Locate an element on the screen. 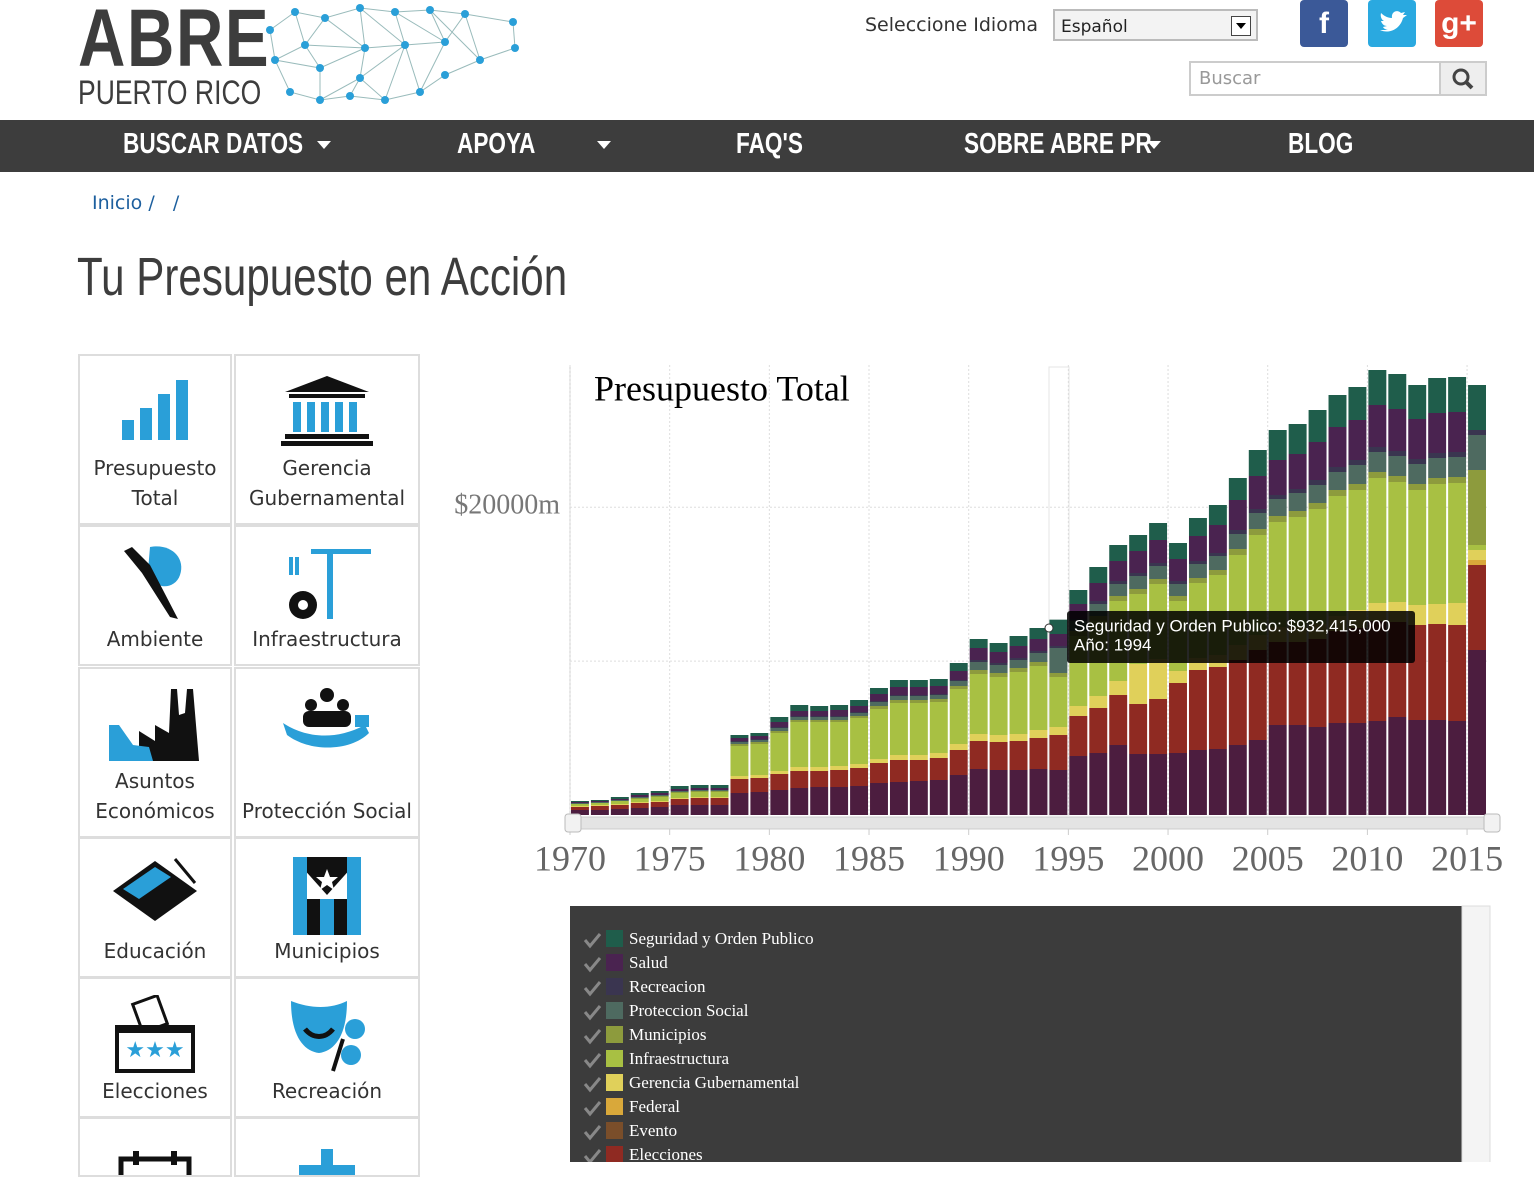 This screenshot has height=1177, width=1534. nav-item: APOYA is located at coordinates (496, 144).